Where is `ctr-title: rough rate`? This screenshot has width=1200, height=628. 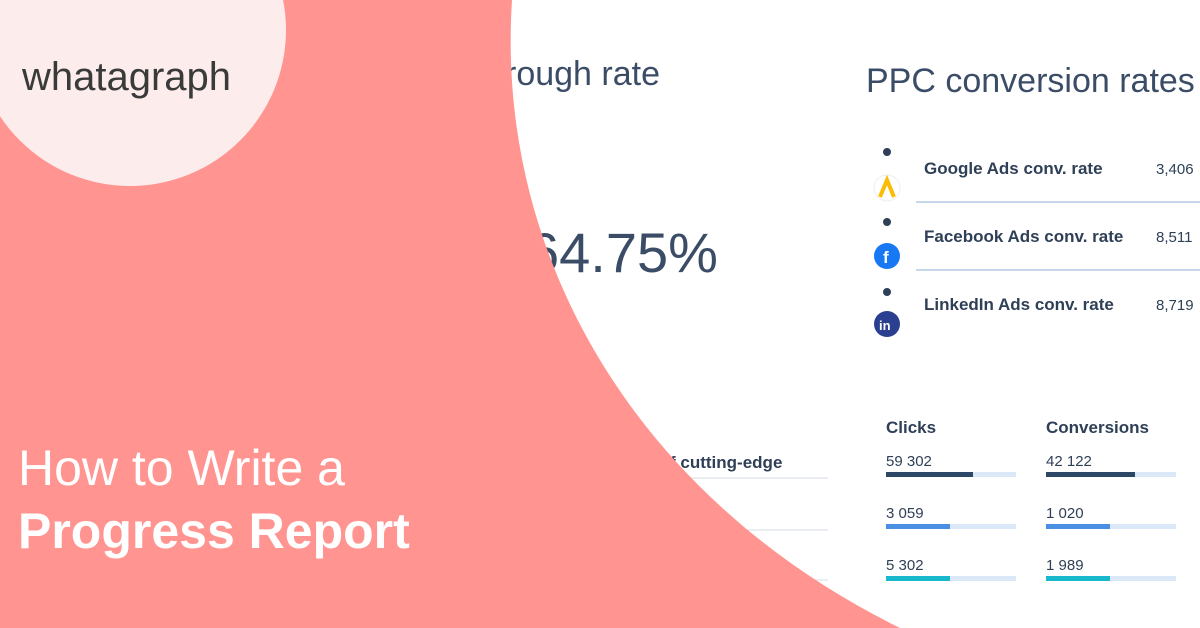
ctr-title: rough rate is located at coordinates (582, 74).